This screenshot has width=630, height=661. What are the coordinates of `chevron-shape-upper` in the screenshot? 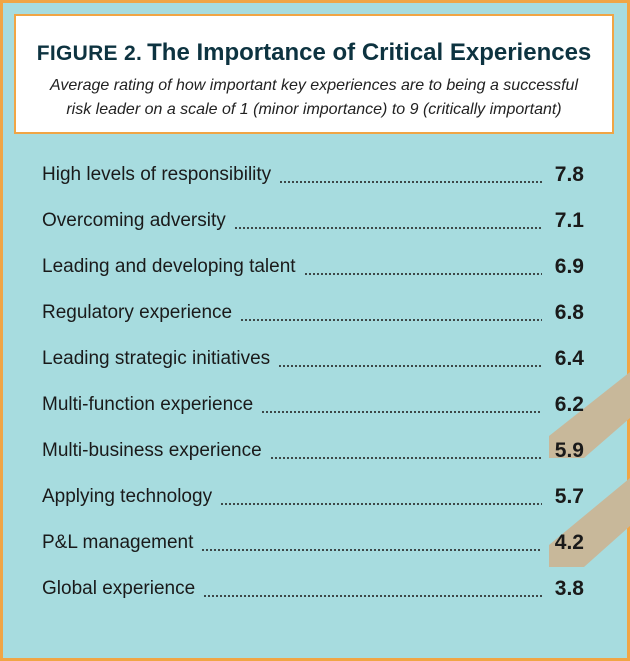 It's located at (589, 415).